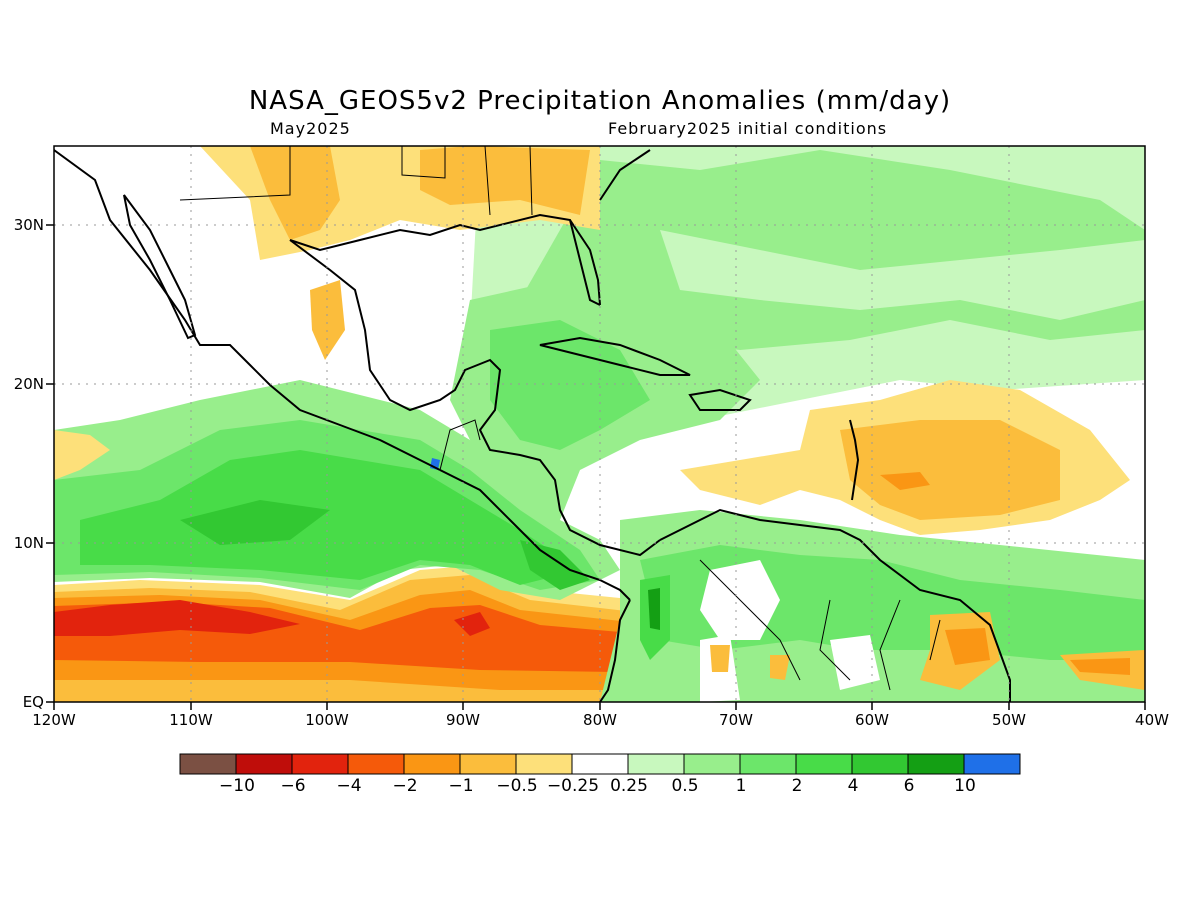 This screenshot has height=900, width=1200. Describe the element at coordinates (625, 175) in the screenshot. I see `us-atlantic-coast` at that location.